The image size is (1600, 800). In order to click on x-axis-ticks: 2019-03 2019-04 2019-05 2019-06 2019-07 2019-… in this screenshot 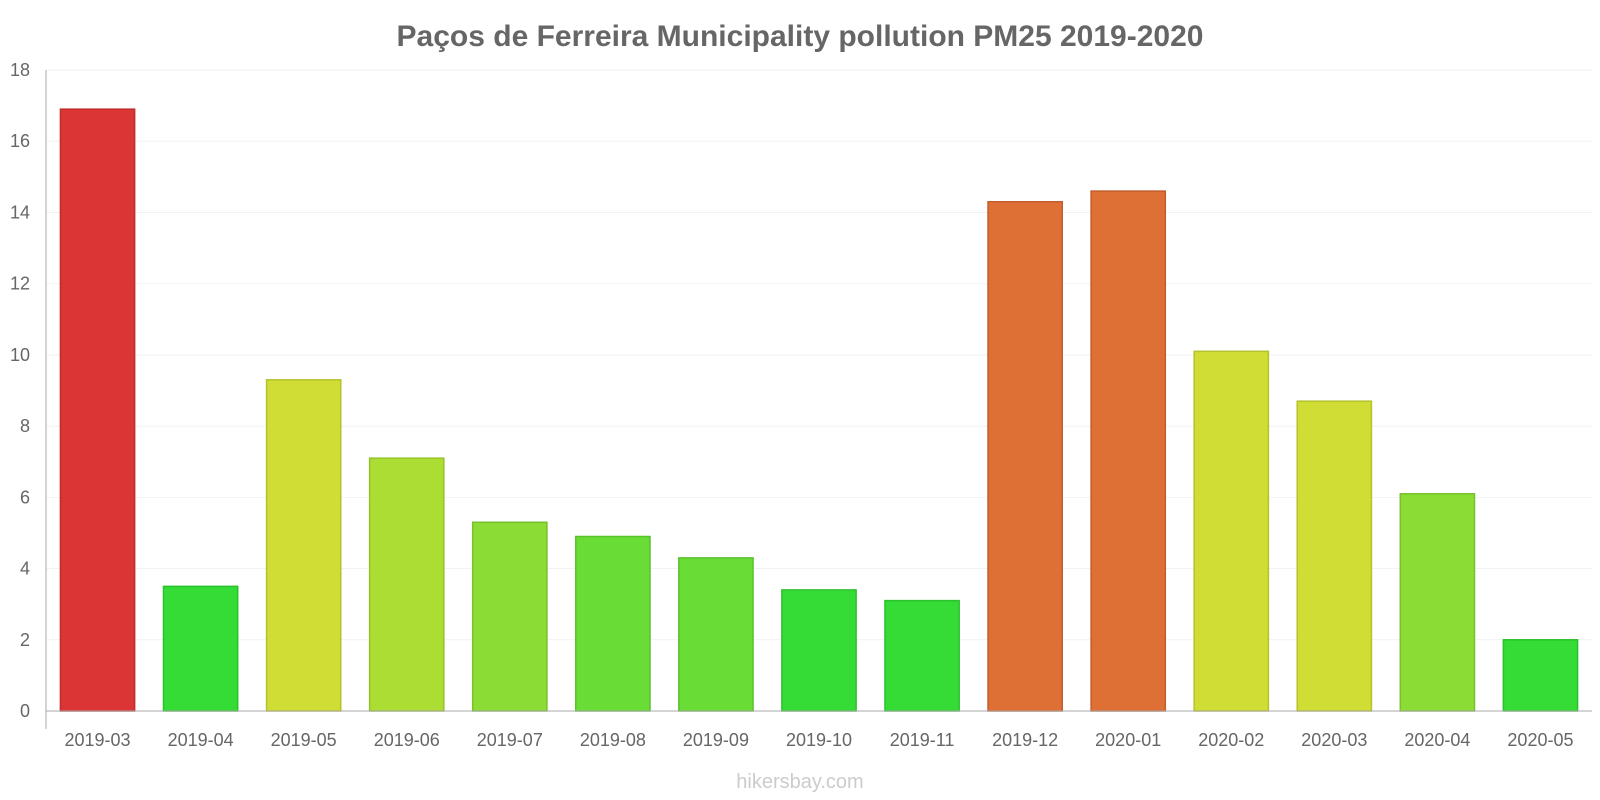, I will do `click(819, 740)`.